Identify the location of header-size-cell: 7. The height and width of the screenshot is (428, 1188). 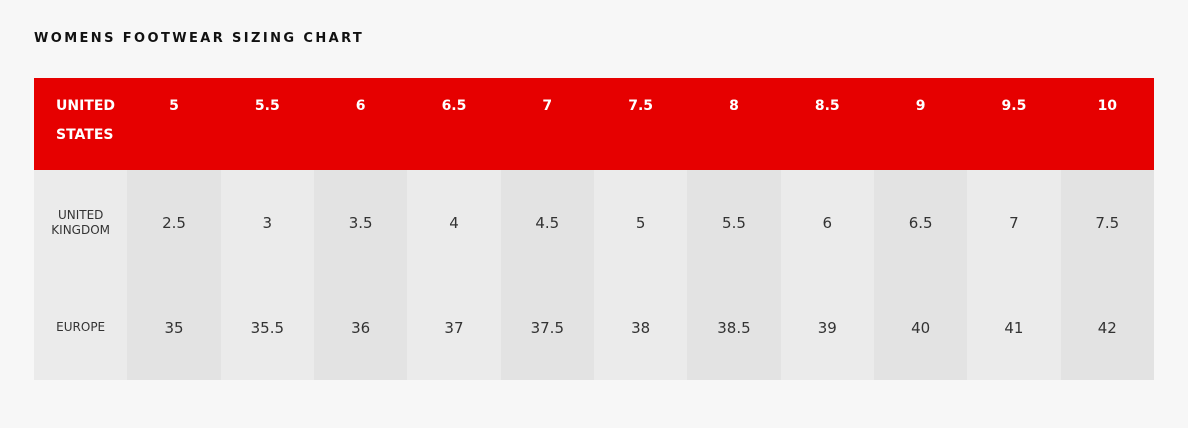
(547, 124).